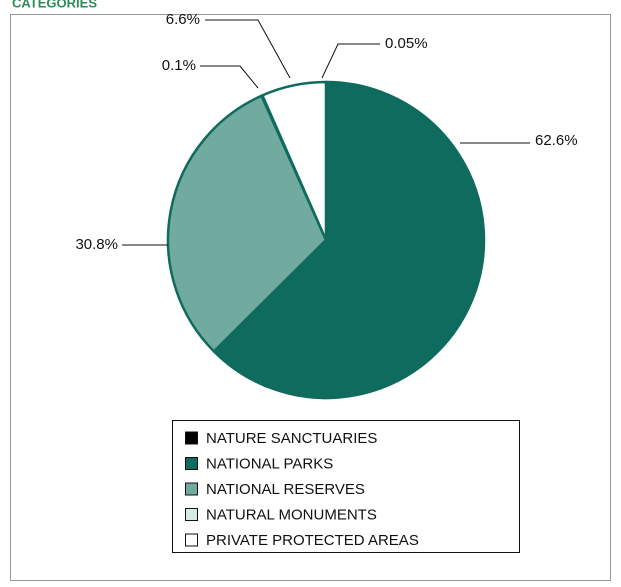  Describe the element at coordinates (54, 5) in the screenshot. I see `chart-title: CATEGORIES` at that location.